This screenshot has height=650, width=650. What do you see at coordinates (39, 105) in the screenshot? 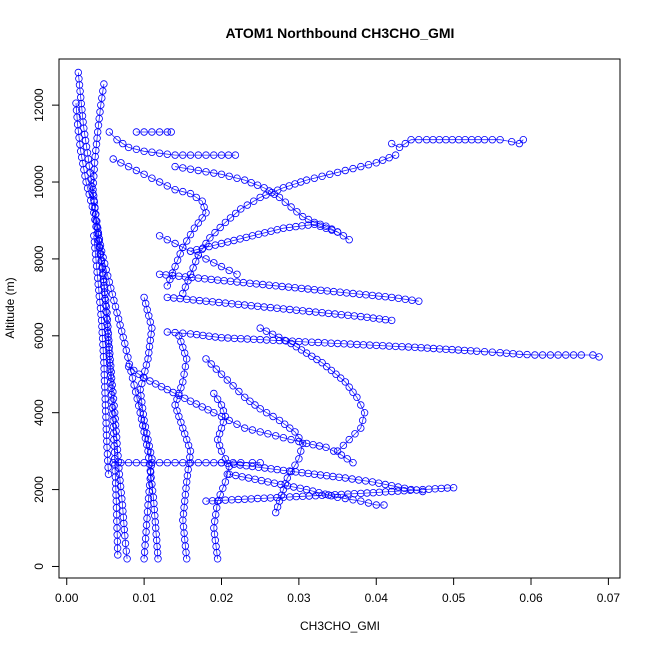
I see `y-tick-label: 12000` at bounding box center [39, 105].